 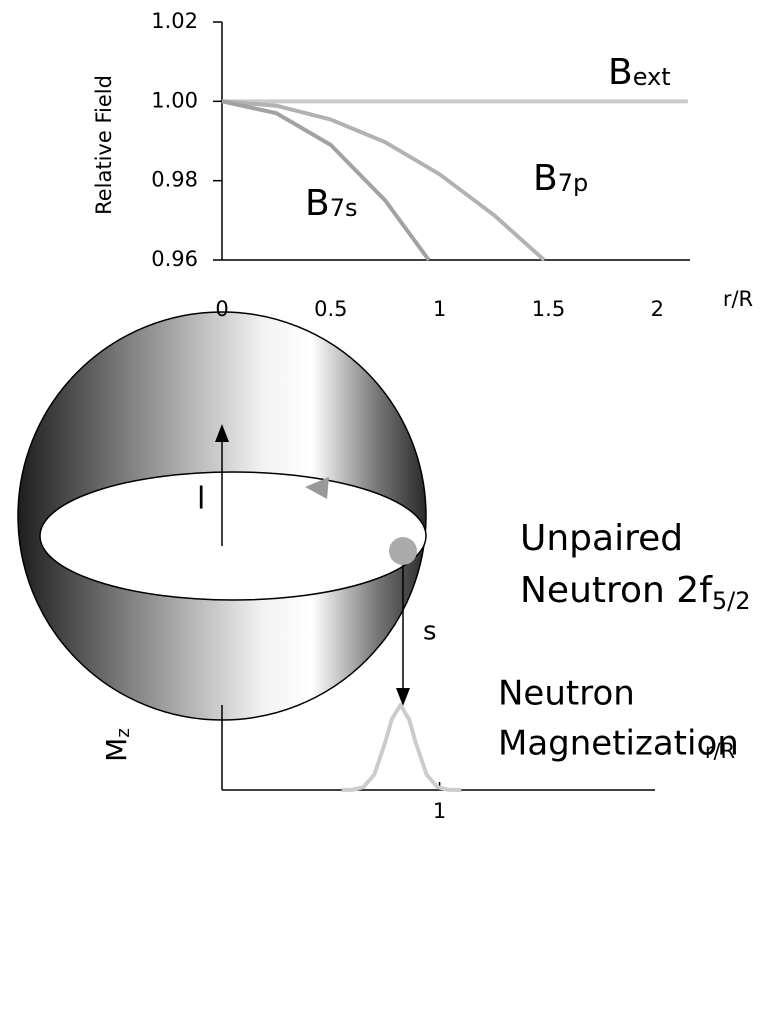 I want to click on y-tick-label: 0.96, so click(x=174, y=259).